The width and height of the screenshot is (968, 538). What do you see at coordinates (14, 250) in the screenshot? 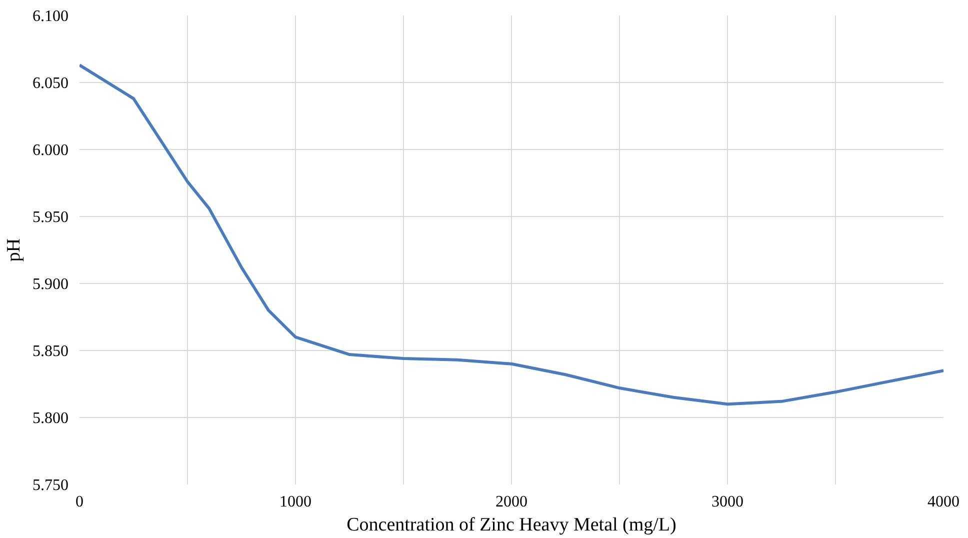
I see `y-axis-title: pH` at bounding box center [14, 250].